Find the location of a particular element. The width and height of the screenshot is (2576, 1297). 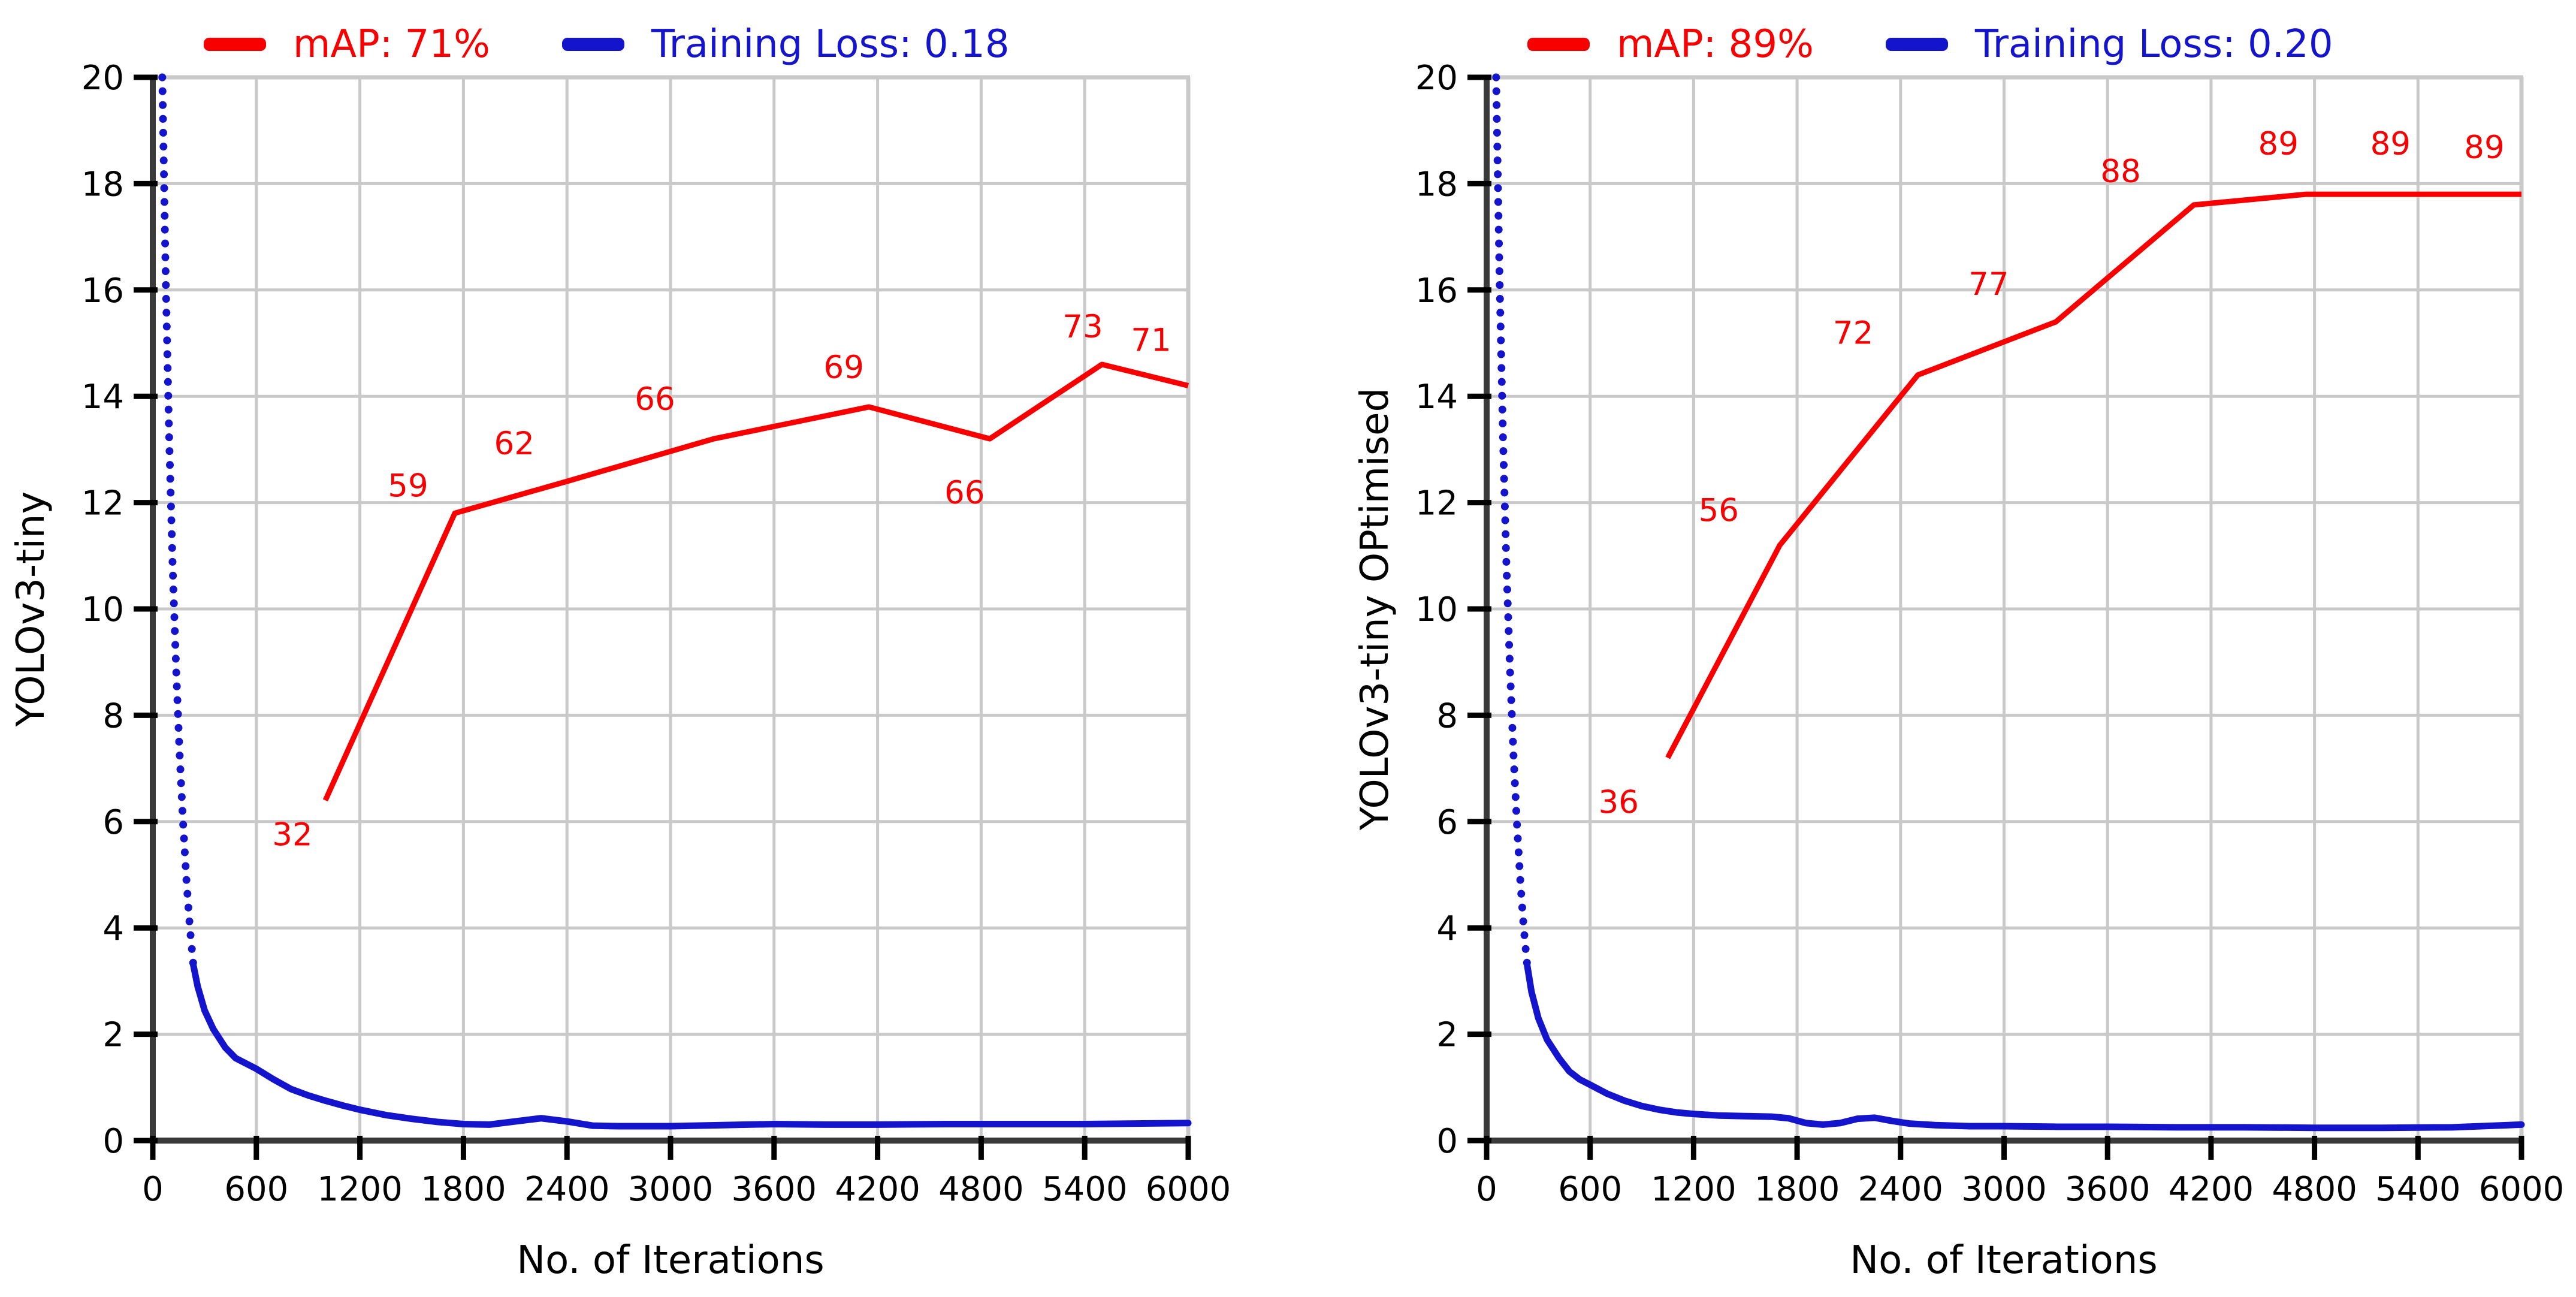

legend-item-loss: Training Loss: 0.20 is located at coordinates (2109, 44).